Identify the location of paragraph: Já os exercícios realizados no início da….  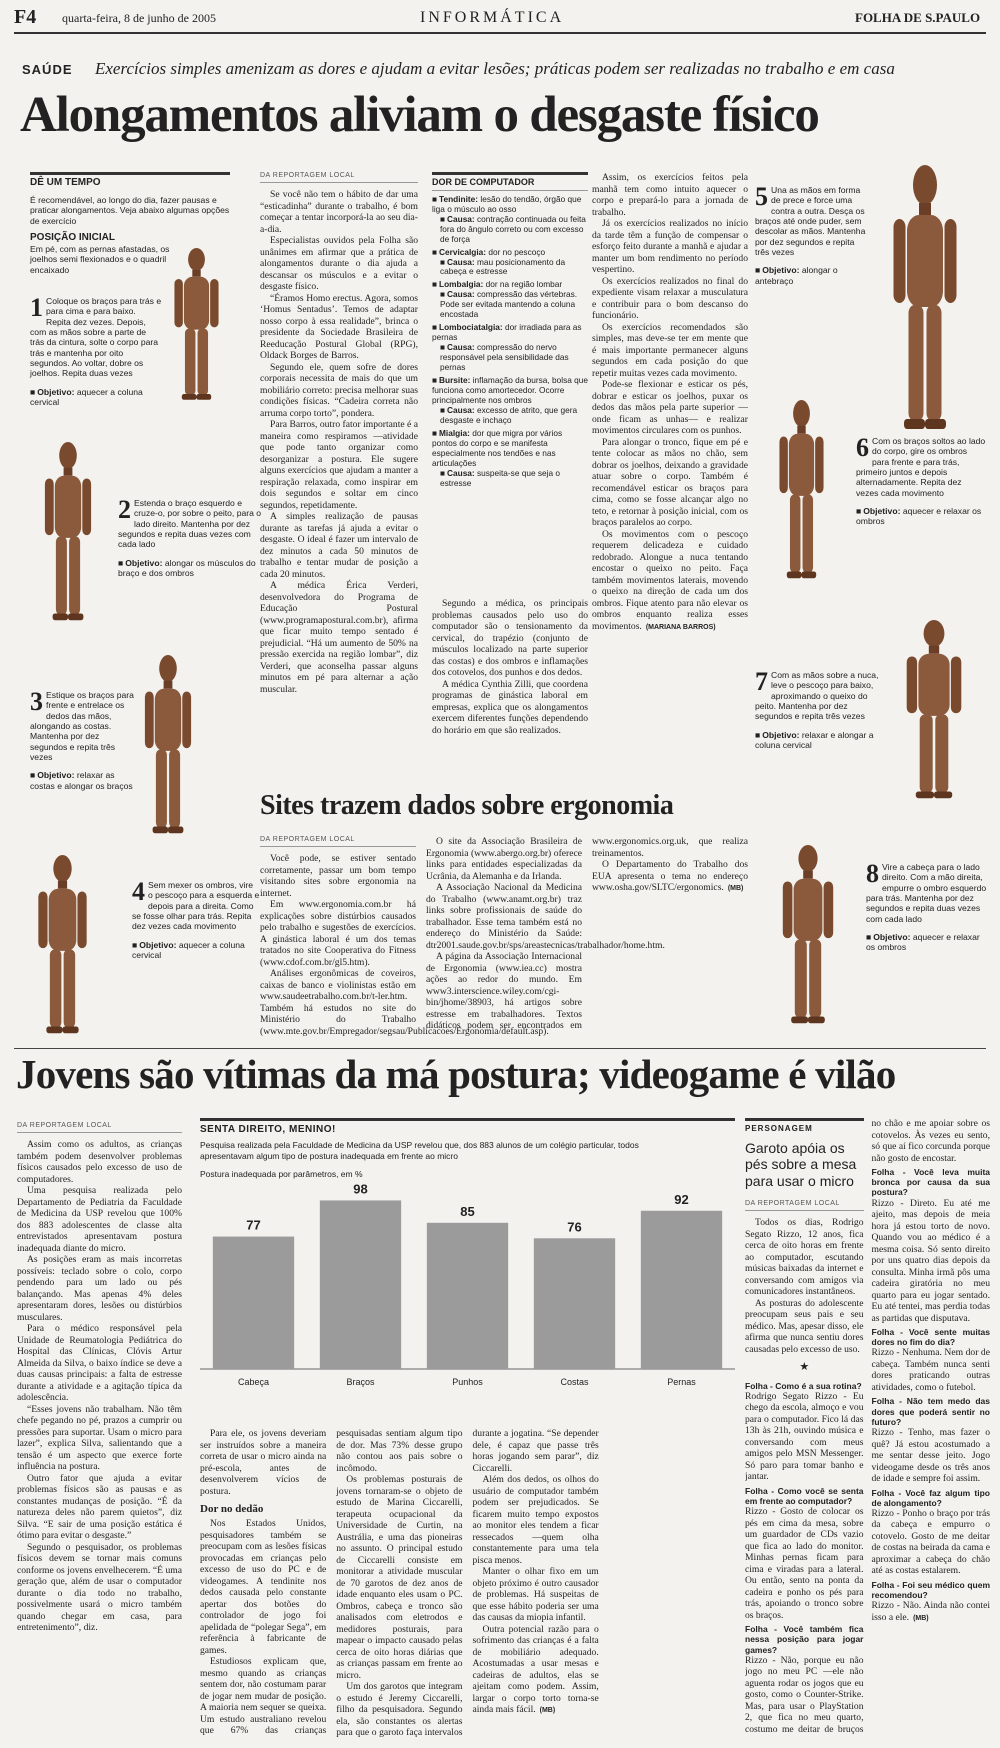
(670, 246).